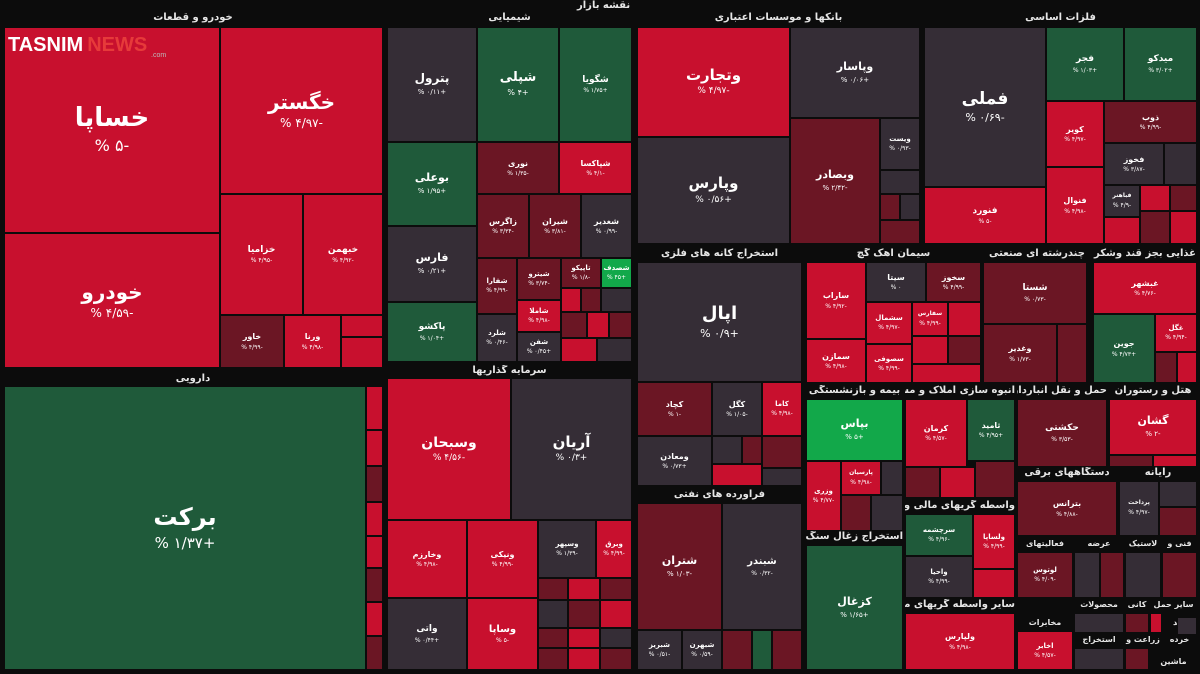 The image size is (1200, 674). I want to click on stock-tile: فخوز % ۳/۸۷-, so click(1134, 164).